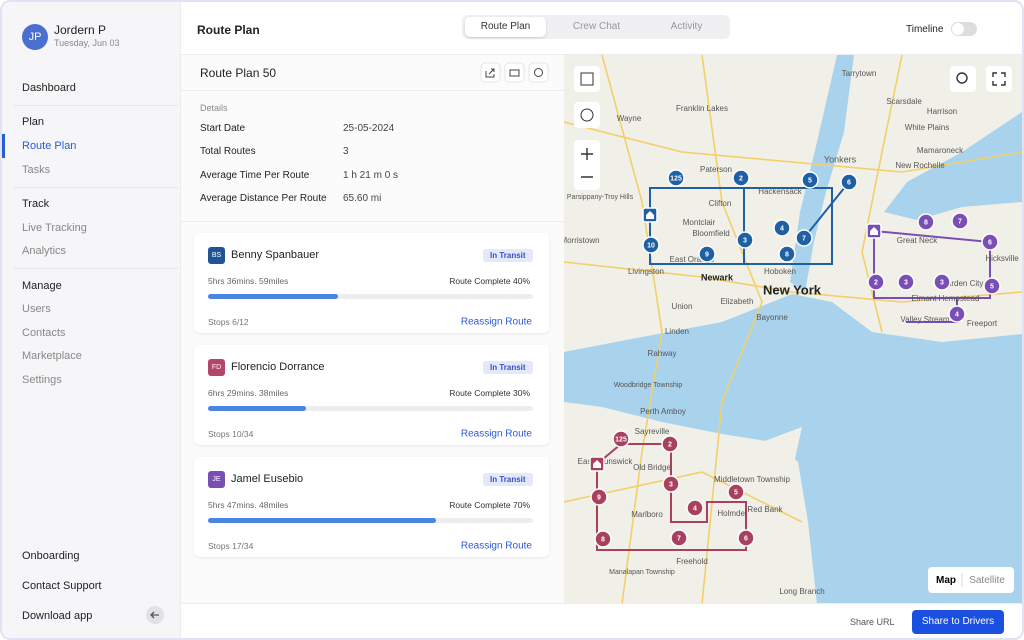 This screenshot has width=1024, height=640. What do you see at coordinates (946, 580) in the screenshot?
I see `map-mode: Map` at bounding box center [946, 580].